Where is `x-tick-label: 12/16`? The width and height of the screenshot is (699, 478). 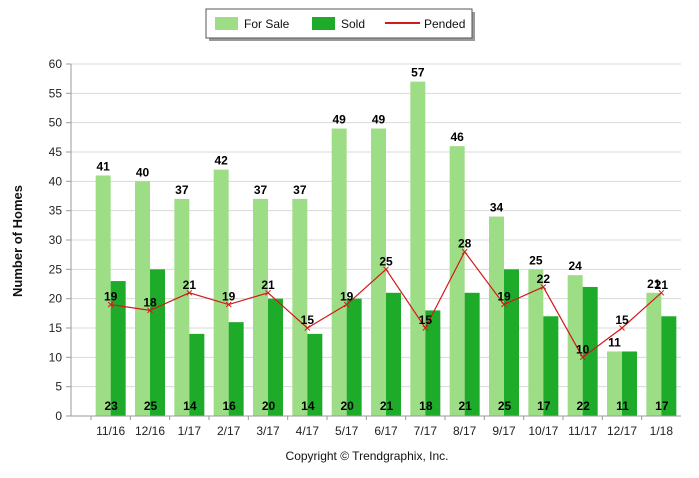
x-tick-label: 12/16 is located at coordinates (150, 431).